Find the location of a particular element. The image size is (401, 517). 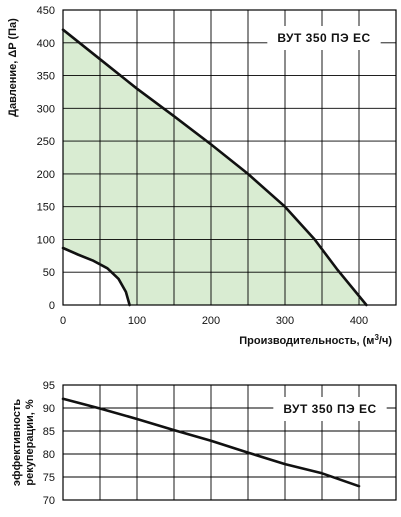

pressure-model-label-bg is located at coordinates (324, 38).